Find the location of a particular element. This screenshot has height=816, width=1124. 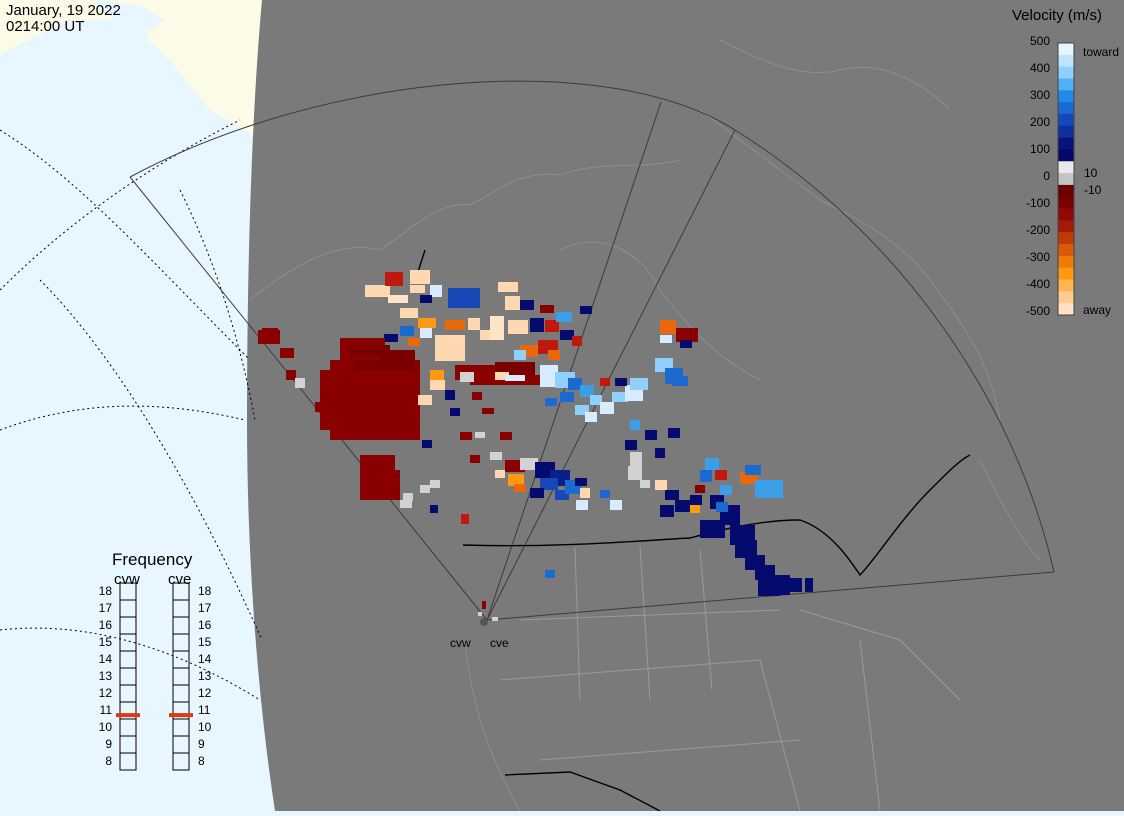

radar-label-west: cvw is located at coordinates (460, 643).